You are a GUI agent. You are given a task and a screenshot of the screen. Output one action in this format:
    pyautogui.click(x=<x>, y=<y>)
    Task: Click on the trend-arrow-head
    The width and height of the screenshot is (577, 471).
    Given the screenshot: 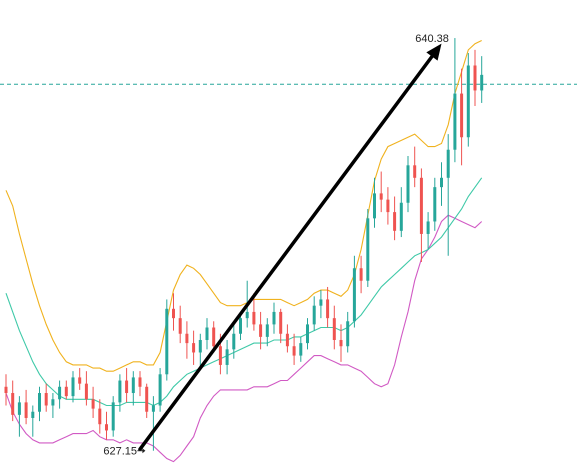 What is the action you would take?
    pyautogui.click(x=434, y=52)
    